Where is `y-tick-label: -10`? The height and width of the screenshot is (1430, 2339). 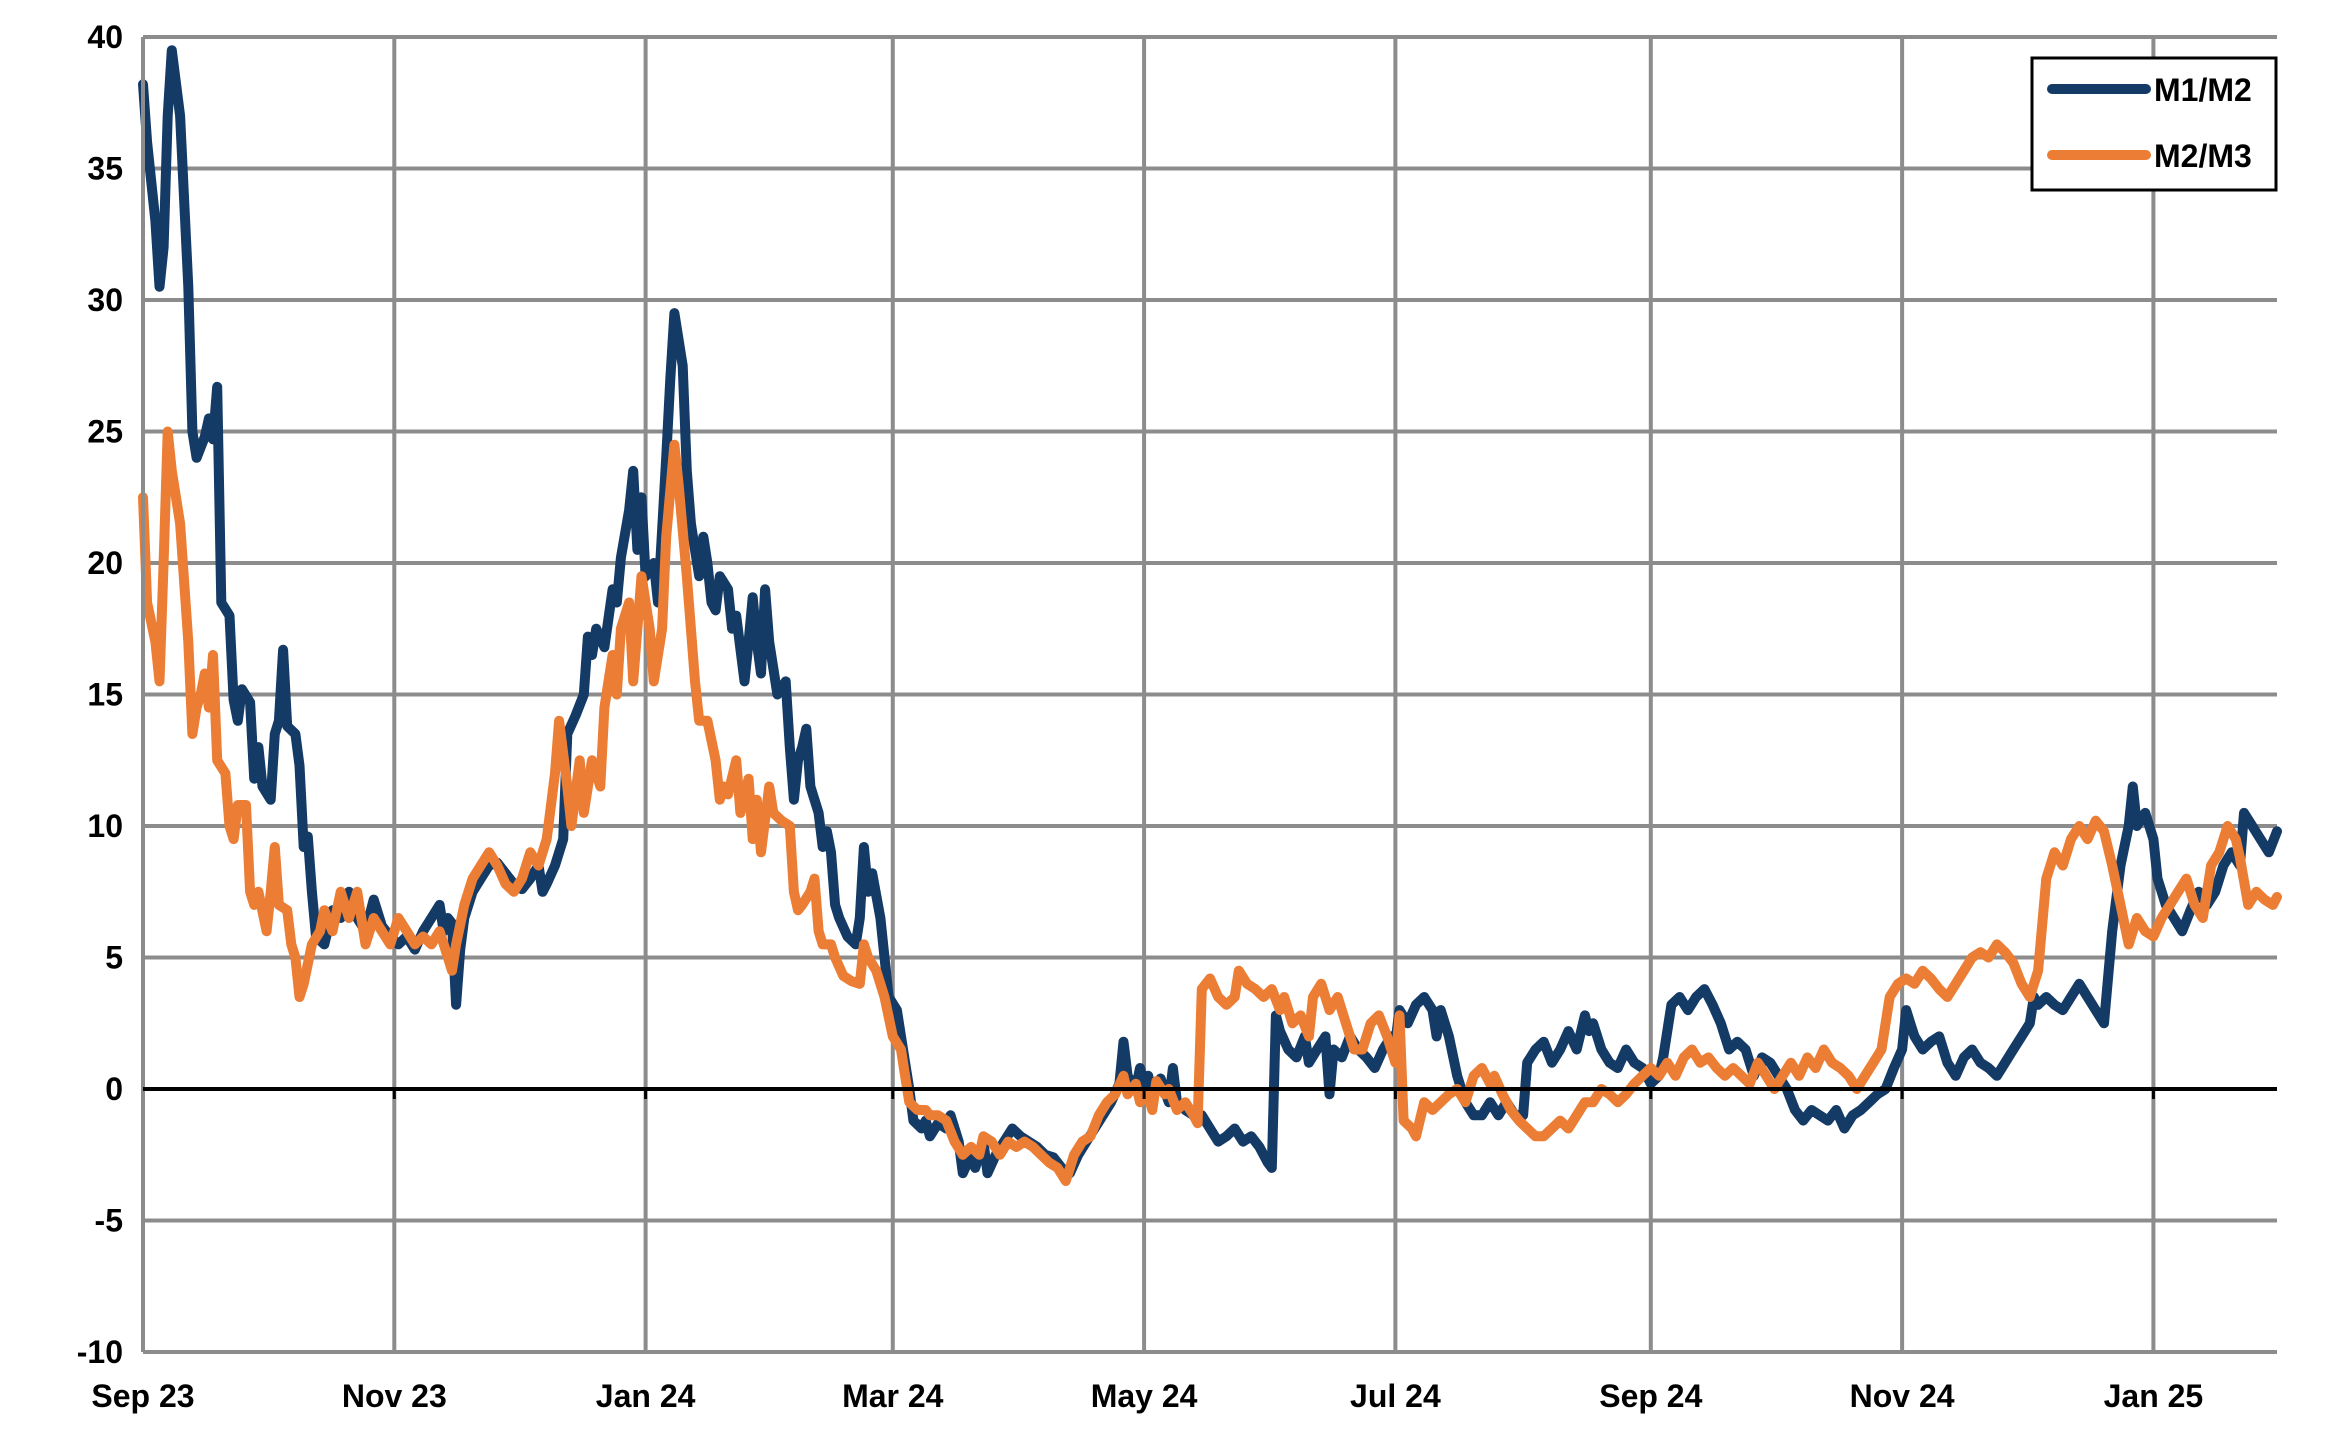
y-tick-label: -10 is located at coordinates (100, 1352).